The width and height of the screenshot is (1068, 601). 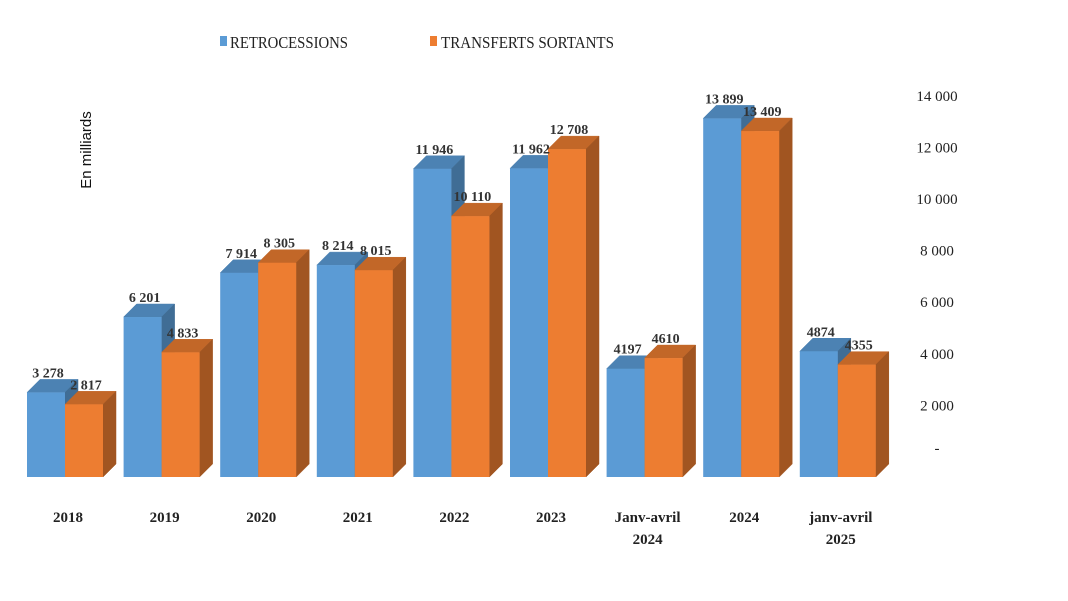 What do you see at coordinates (936, 148) in the screenshot?
I see `y-tick-label: 12 000` at bounding box center [936, 148].